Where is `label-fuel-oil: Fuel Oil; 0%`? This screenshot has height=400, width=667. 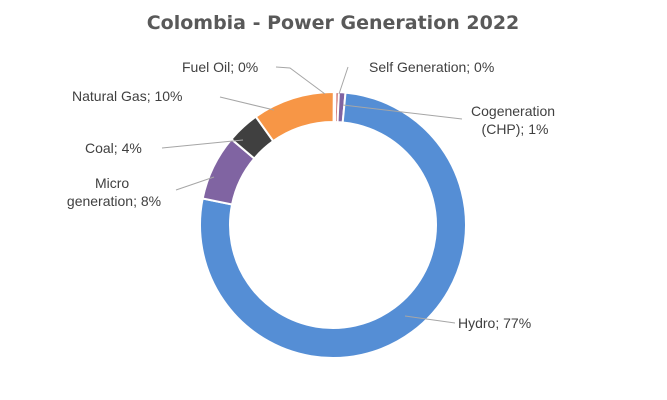
label-fuel-oil: Fuel Oil; 0% is located at coordinates (220, 67).